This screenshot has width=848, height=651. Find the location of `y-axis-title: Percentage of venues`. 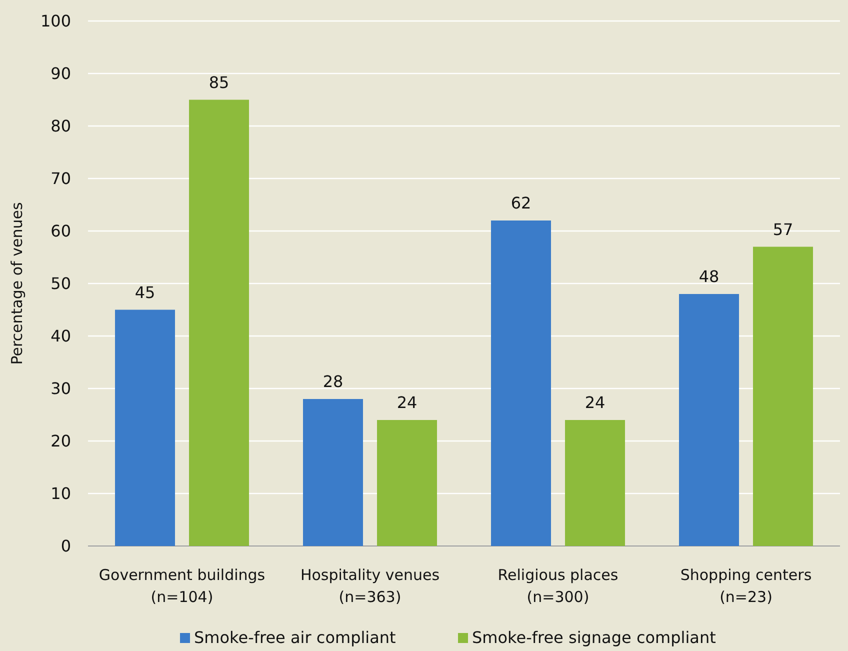

y-axis-title: Percentage of venues is located at coordinates (17, 283).